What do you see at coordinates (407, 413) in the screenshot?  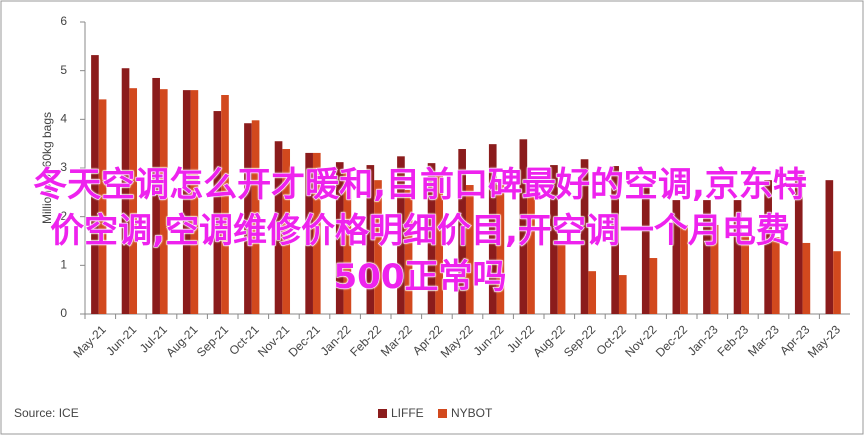 I see `legend-label: LIFFE` at bounding box center [407, 413].